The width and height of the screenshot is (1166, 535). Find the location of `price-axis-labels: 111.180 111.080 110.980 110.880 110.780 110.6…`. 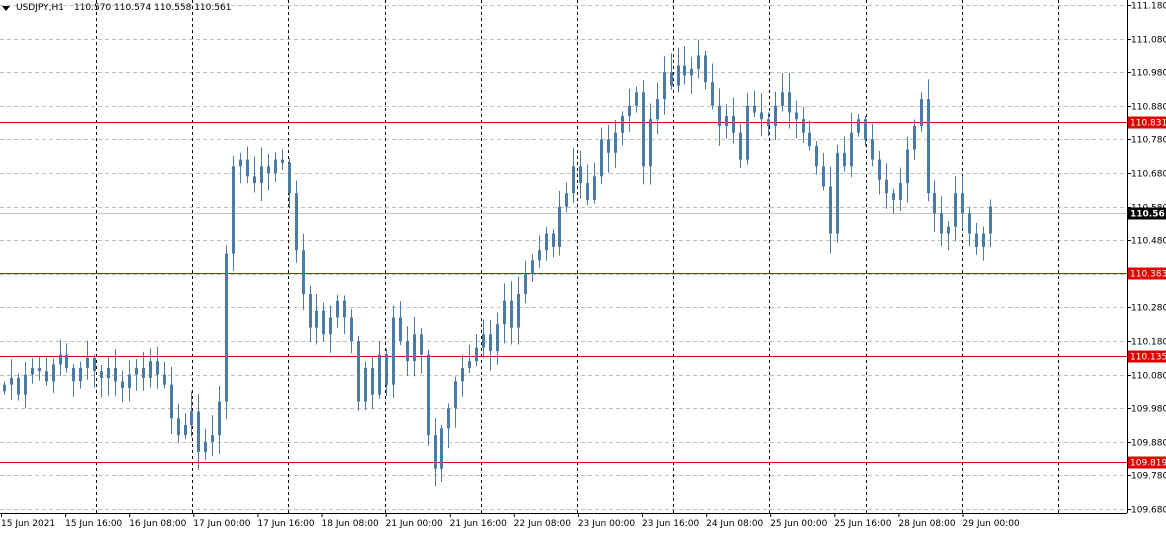

price-axis-labels: 111.180 111.080 110.980 110.880 110.780 110.6… is located at coordinates (1146, 259).